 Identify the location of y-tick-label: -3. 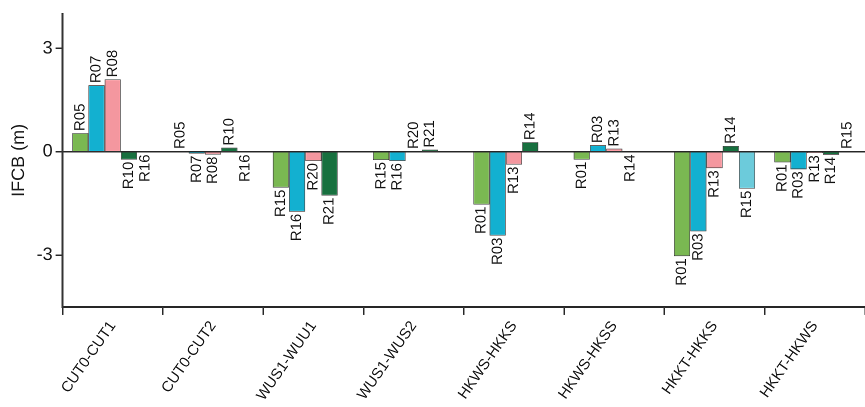
(44, 254).